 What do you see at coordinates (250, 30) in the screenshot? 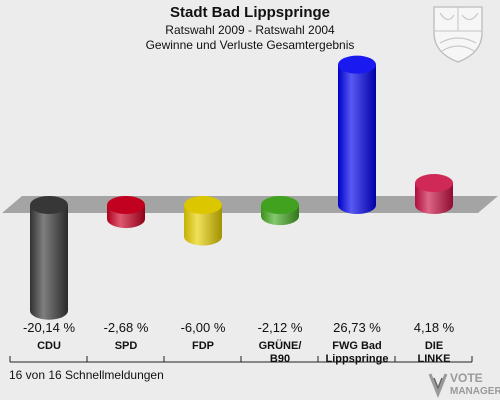
I see `chart-subtitle-comparison: Ratswahl 2009 - Ratswahl 2004` at bounding box center [250, 30].